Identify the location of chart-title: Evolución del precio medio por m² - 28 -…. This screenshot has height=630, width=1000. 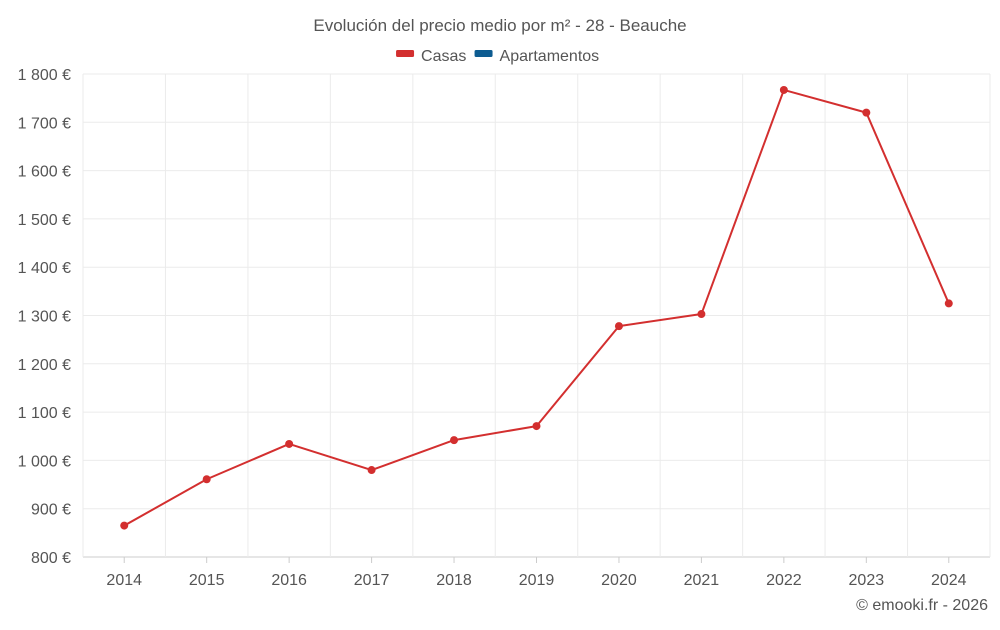
(499, 25).